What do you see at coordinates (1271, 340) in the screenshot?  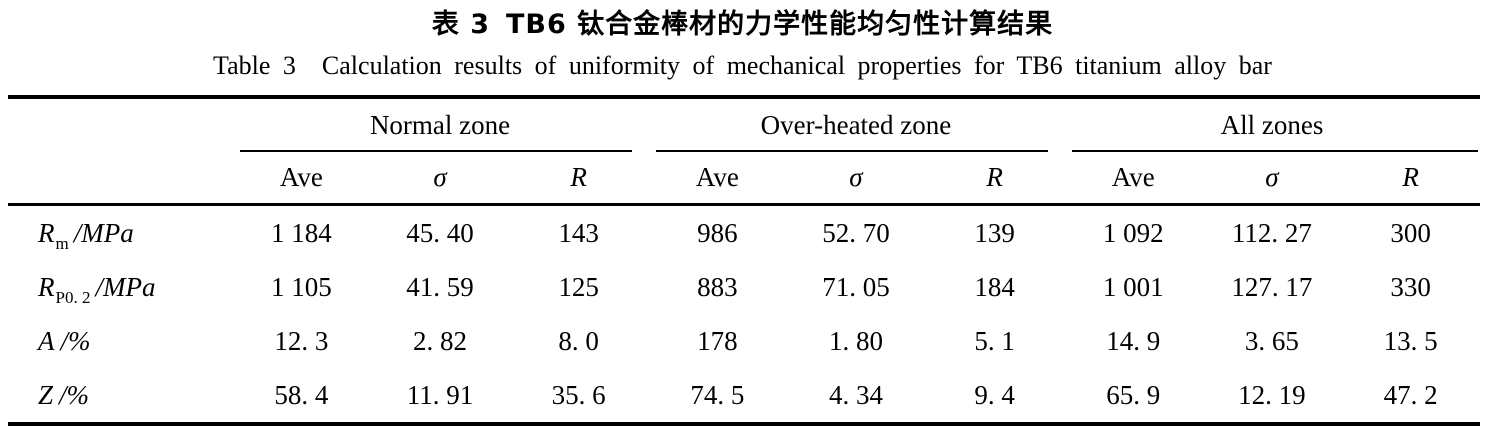 I see `cell: 3. 65` at bounding box center [1271, 340].